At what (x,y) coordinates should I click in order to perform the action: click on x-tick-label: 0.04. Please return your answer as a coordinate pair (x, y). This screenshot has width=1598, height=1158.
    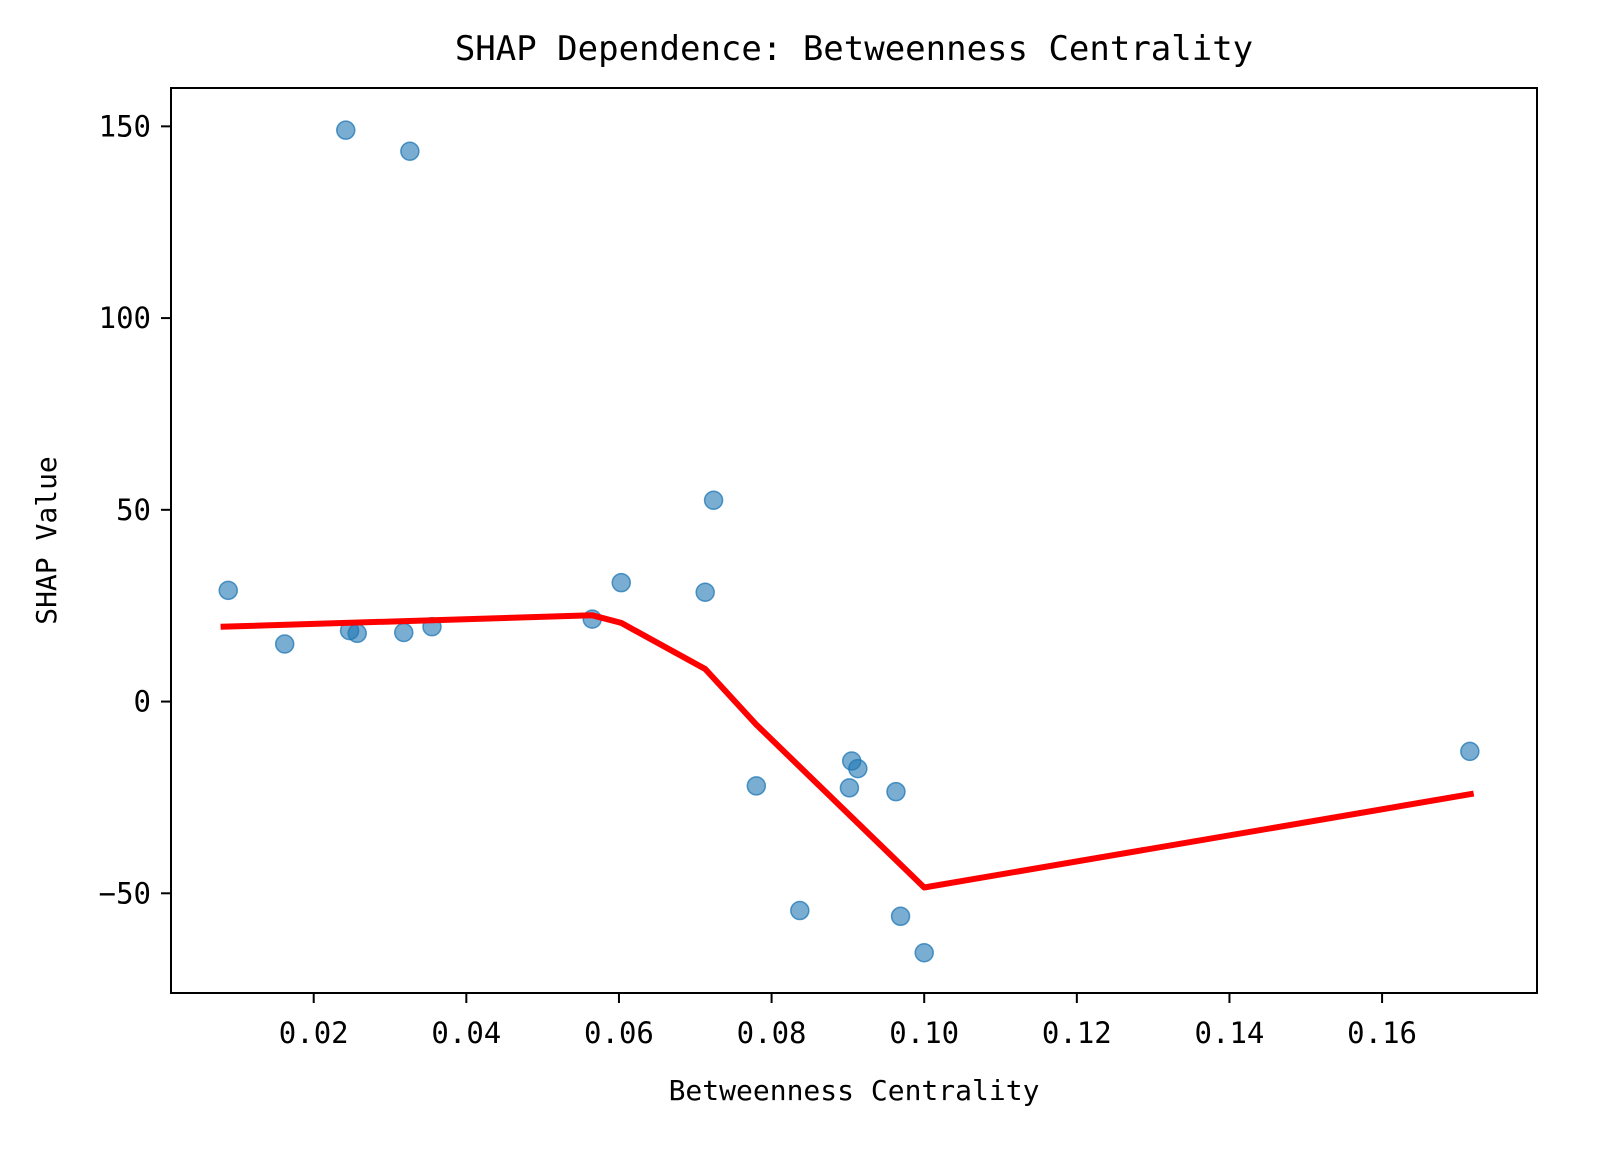
    Looking at the image, I should click on (466, 1033).